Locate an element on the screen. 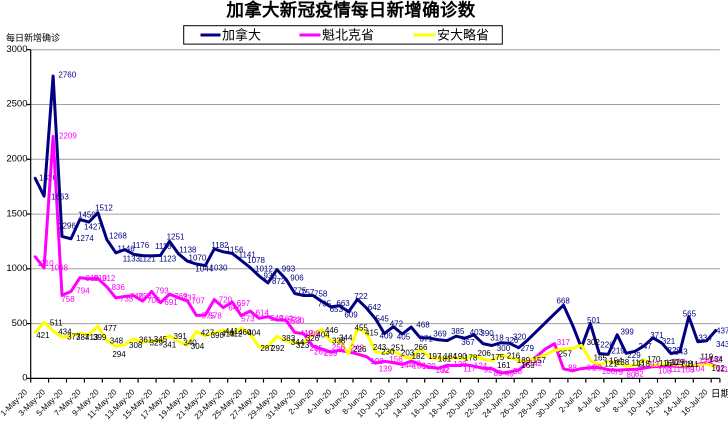 The image size is (728, 426). svg-text: 1663 is located at coordinates (60, 196).